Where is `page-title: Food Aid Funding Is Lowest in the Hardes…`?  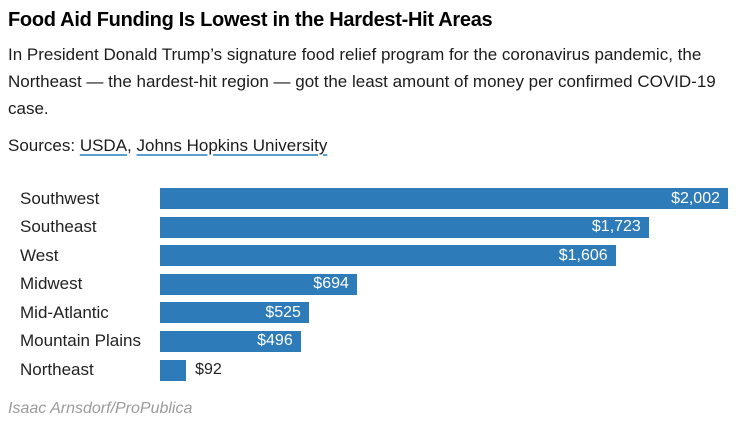 page-title: Food Aid Funding Is Lowest in the Hardes… is located at coordinates (250, 20).